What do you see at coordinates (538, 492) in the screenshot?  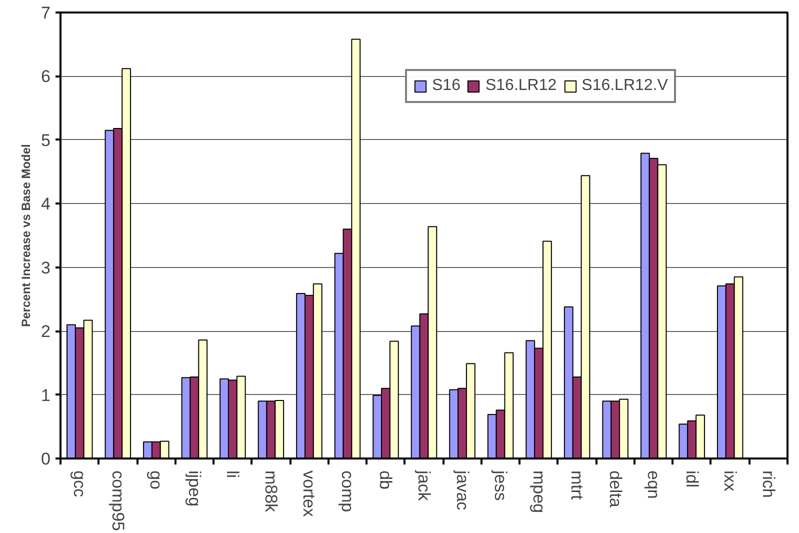 I see `x-tick-label: mpeg` at bounding box center [538, 492].